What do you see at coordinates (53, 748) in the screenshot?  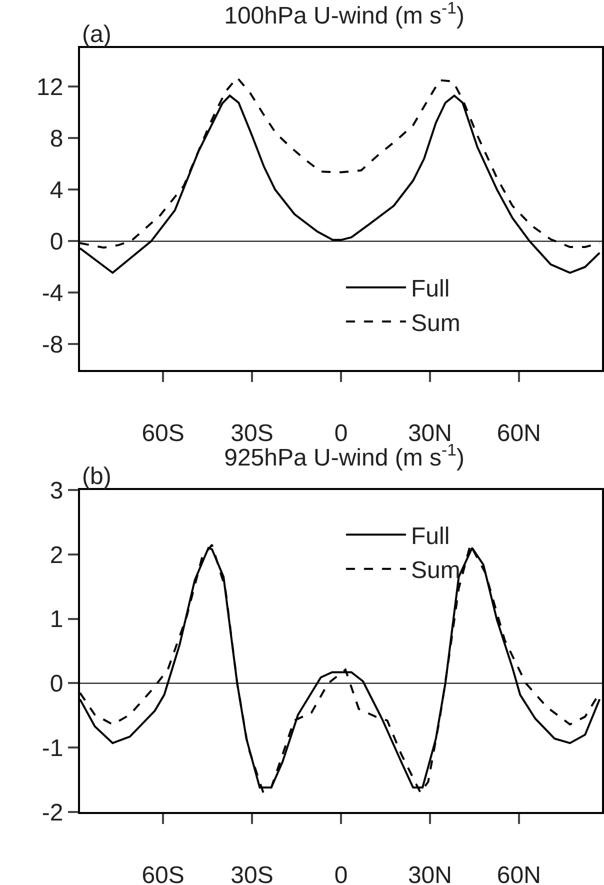 I see `y-tick-label: -1` at bounding box center [53, 748].